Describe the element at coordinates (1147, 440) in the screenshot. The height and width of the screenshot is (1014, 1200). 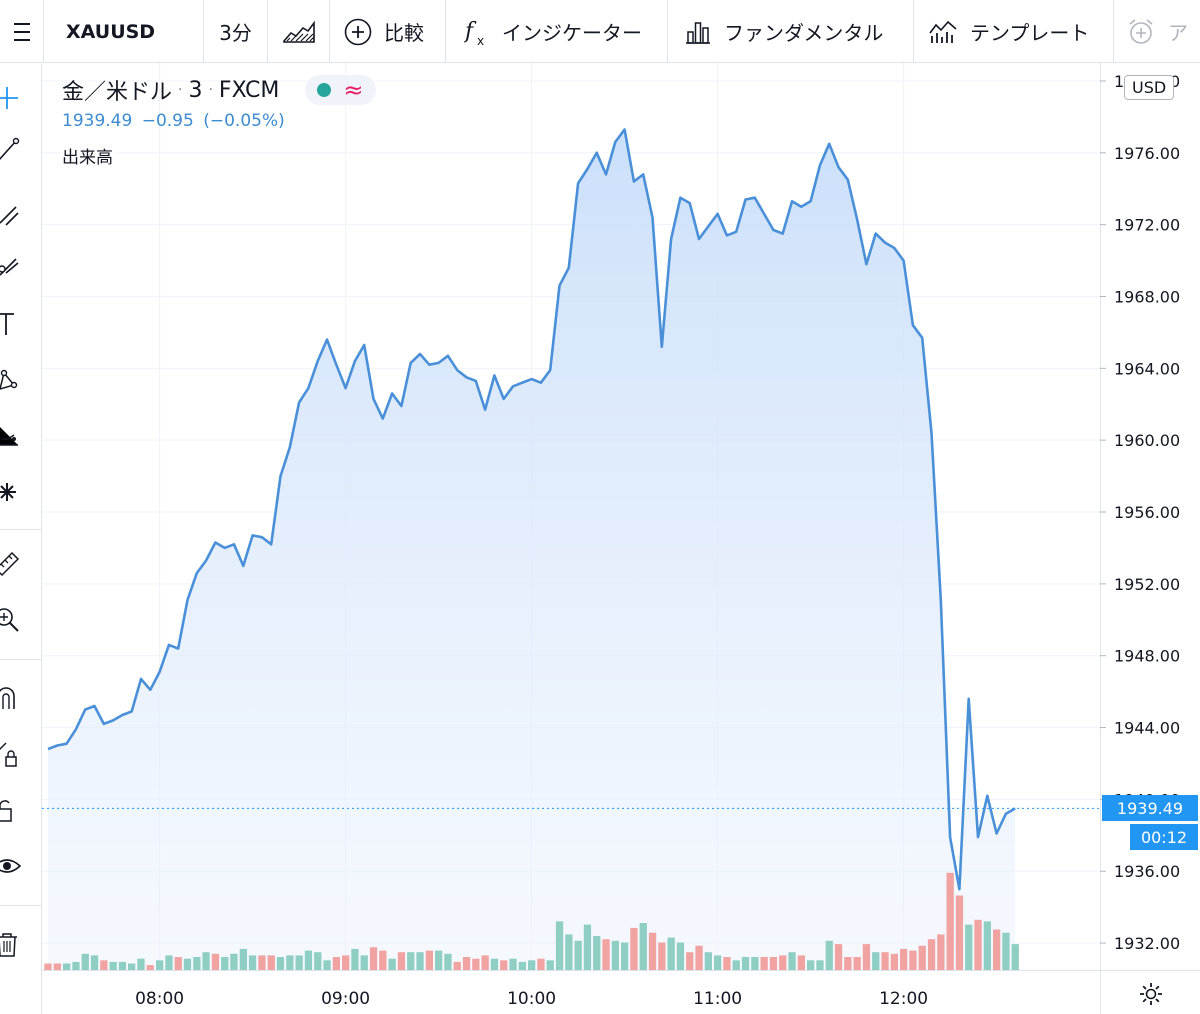
I see `price-tick-label: 1960.00` at that location.